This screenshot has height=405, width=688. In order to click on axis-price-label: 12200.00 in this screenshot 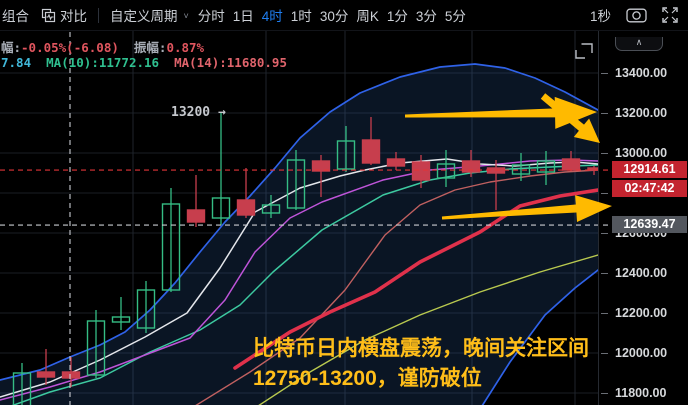, I will do `click(633, 313)`.